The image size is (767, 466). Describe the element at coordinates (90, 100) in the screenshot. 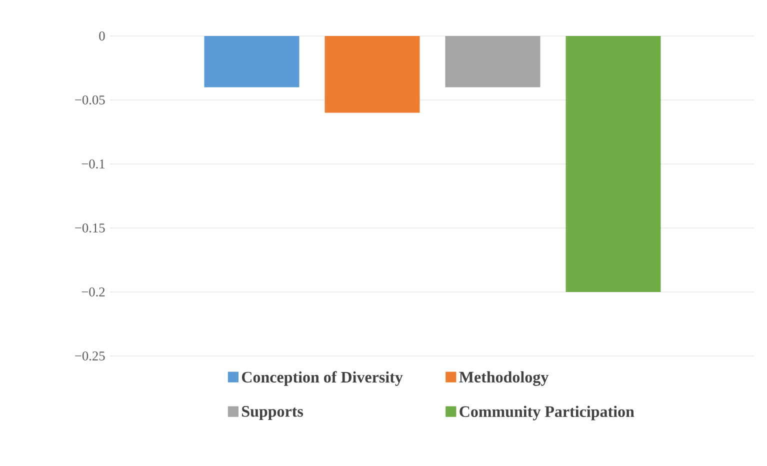

I see `y-tick-label: −0.05` at that location.